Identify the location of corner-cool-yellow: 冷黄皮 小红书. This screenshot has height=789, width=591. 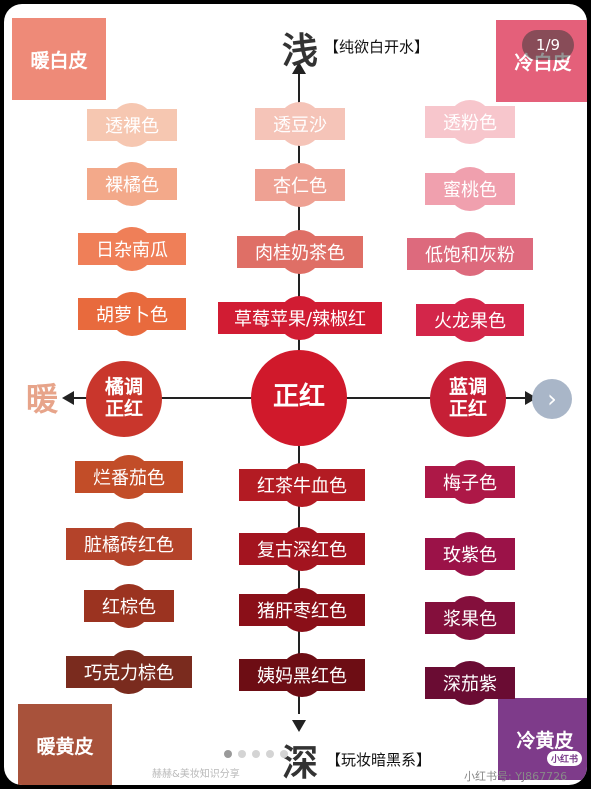
(542, 739).